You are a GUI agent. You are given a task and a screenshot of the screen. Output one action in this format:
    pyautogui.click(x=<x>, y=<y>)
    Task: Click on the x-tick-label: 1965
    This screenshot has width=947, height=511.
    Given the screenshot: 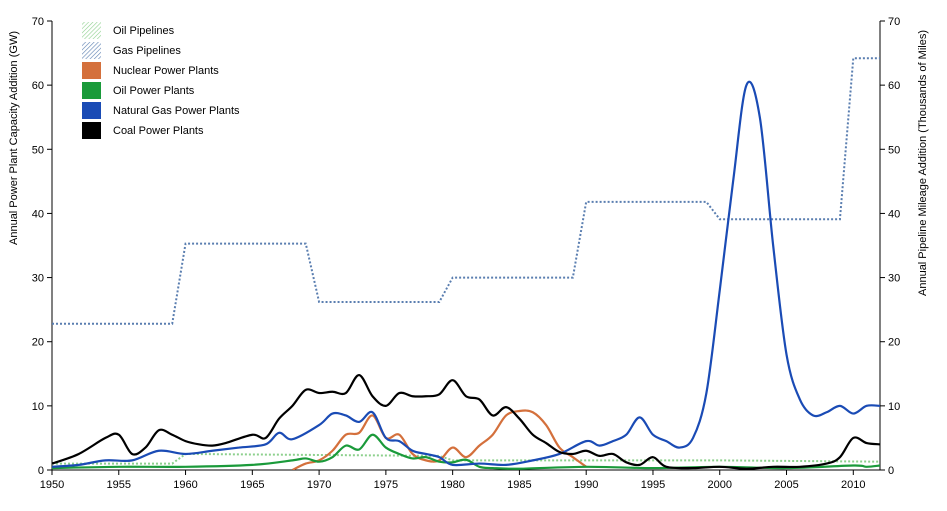 What is the action you would take?
    pyautogui.click(x=252, y=485)
    